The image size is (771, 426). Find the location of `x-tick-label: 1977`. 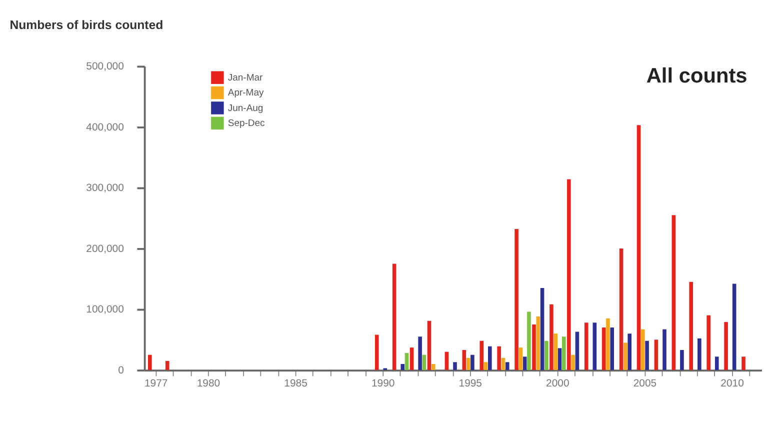

x-tick-label: 1977 is located at coordinates (156, 384).